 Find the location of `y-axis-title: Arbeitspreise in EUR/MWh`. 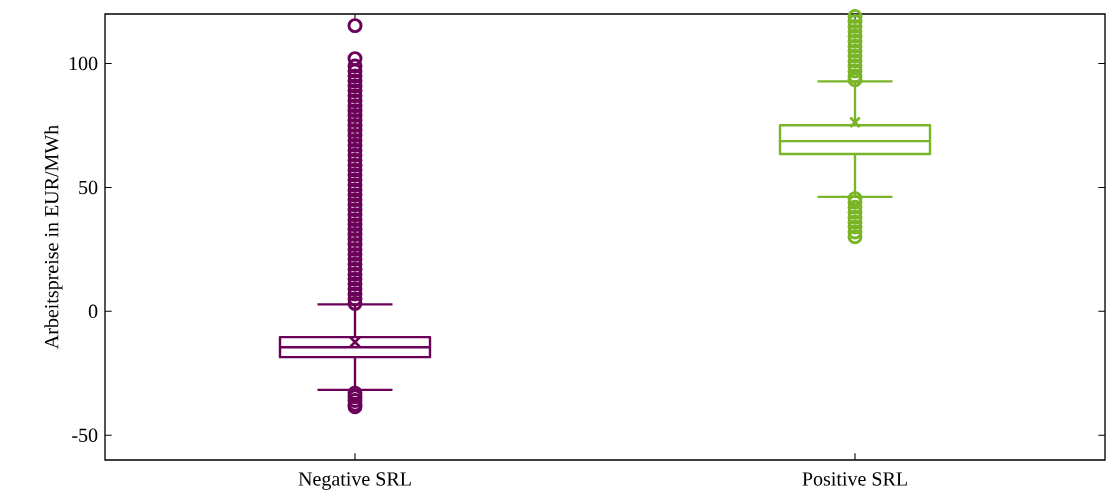

y-axis-title: Arbeitspreise in EUR/MWh is located at coordinates (53, 237).